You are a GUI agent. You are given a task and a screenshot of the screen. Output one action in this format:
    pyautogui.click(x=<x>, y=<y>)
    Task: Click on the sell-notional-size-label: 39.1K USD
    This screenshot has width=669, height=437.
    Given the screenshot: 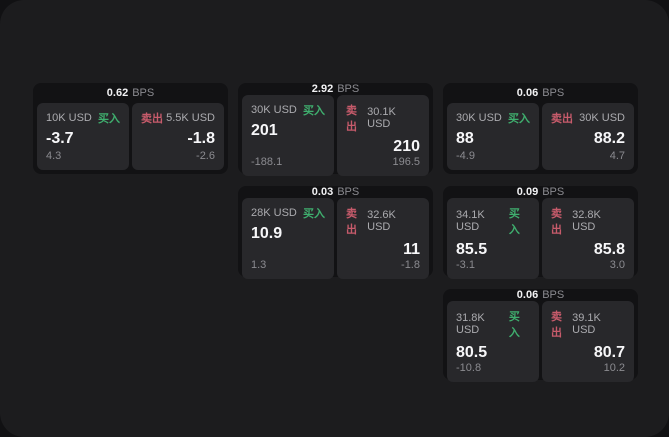 What is the action you would take?
    pyautogui.click(x=586, y=324)
    